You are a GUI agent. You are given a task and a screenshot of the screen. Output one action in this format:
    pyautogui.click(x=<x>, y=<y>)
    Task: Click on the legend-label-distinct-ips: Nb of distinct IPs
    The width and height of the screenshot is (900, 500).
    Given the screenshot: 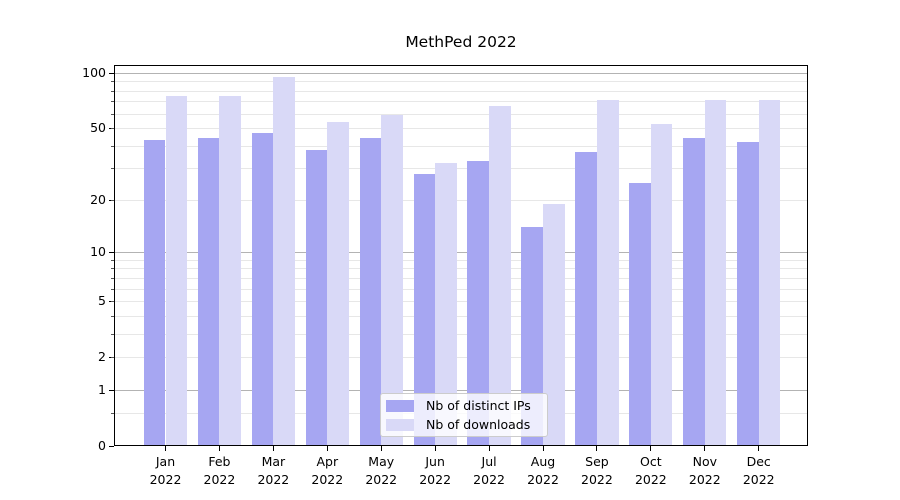 What is the action you would take?
    pyautogui.click(x=478, y=405)
    